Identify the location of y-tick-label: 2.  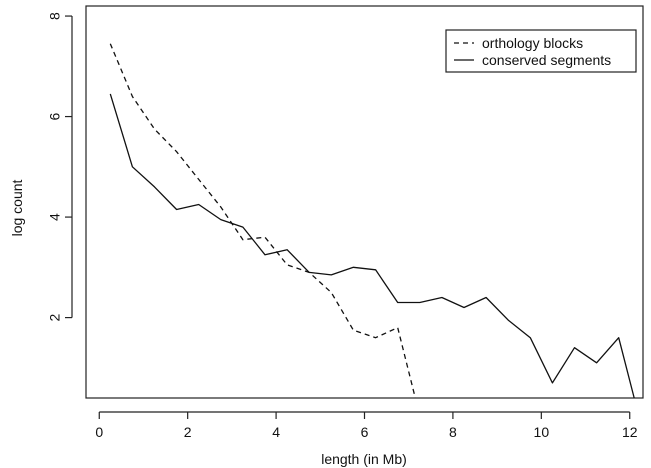
(55, 317).